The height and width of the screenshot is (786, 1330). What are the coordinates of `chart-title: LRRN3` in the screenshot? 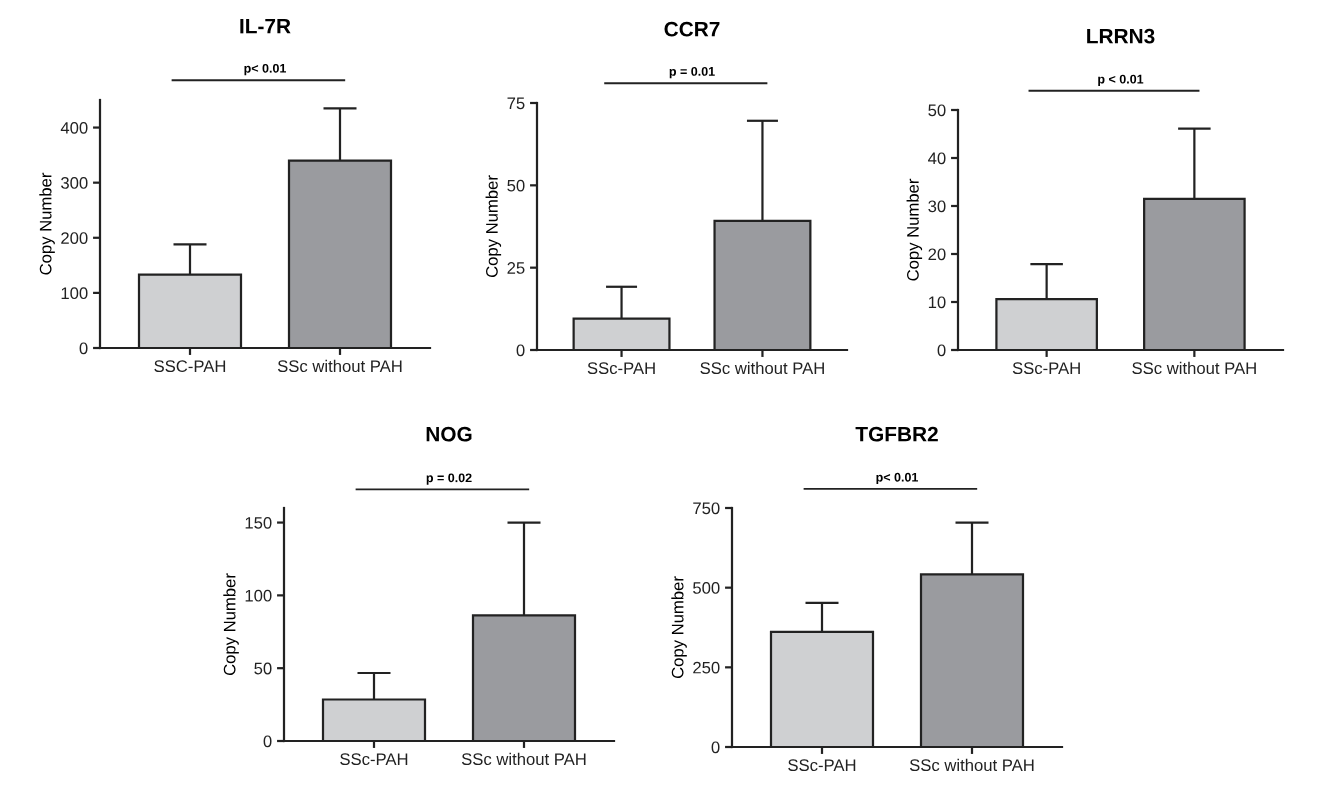 It's located at (1121, 36).